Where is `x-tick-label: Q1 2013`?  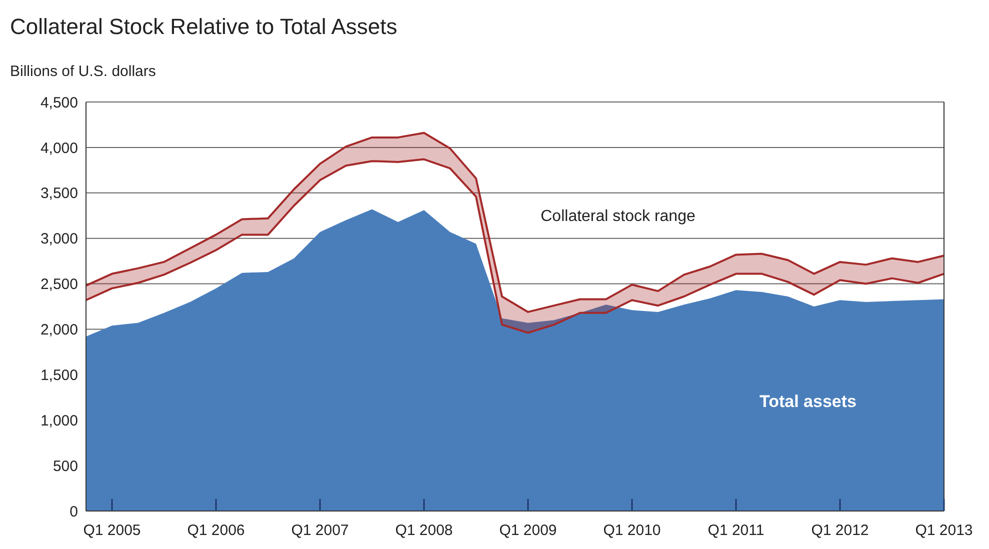
x-tick-label: Q1 2013 is located at coordinates (944, 530).